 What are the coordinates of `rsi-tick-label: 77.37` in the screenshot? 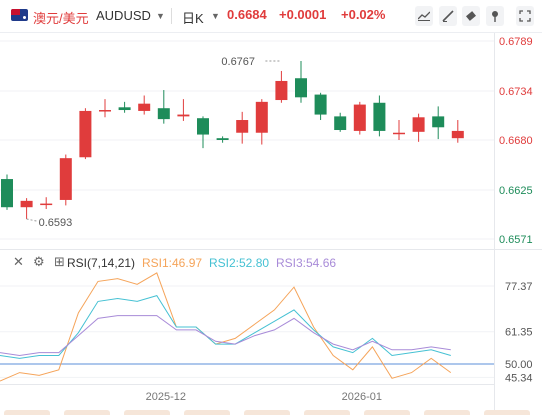 It's located at (519, 287).